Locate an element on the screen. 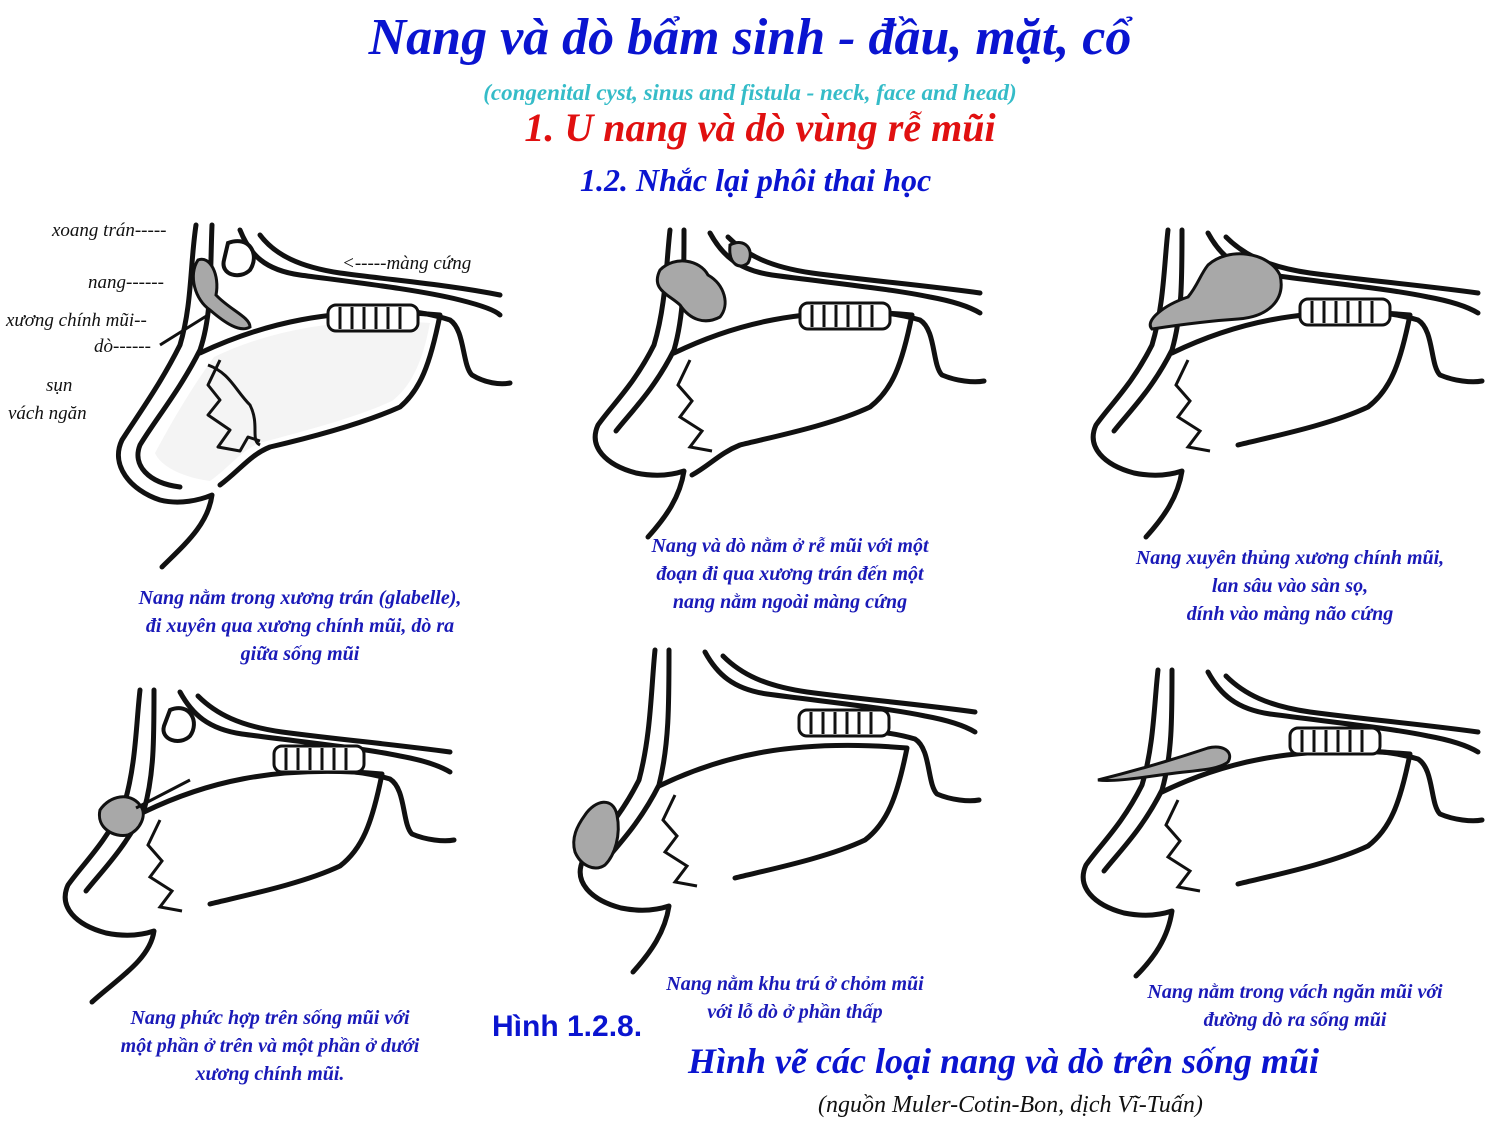 The width and height of the screenshot is (1500, 1125). subsection-heading: 1.2. Nhắc lại phôi thai học is located at coordinates (756, 180).